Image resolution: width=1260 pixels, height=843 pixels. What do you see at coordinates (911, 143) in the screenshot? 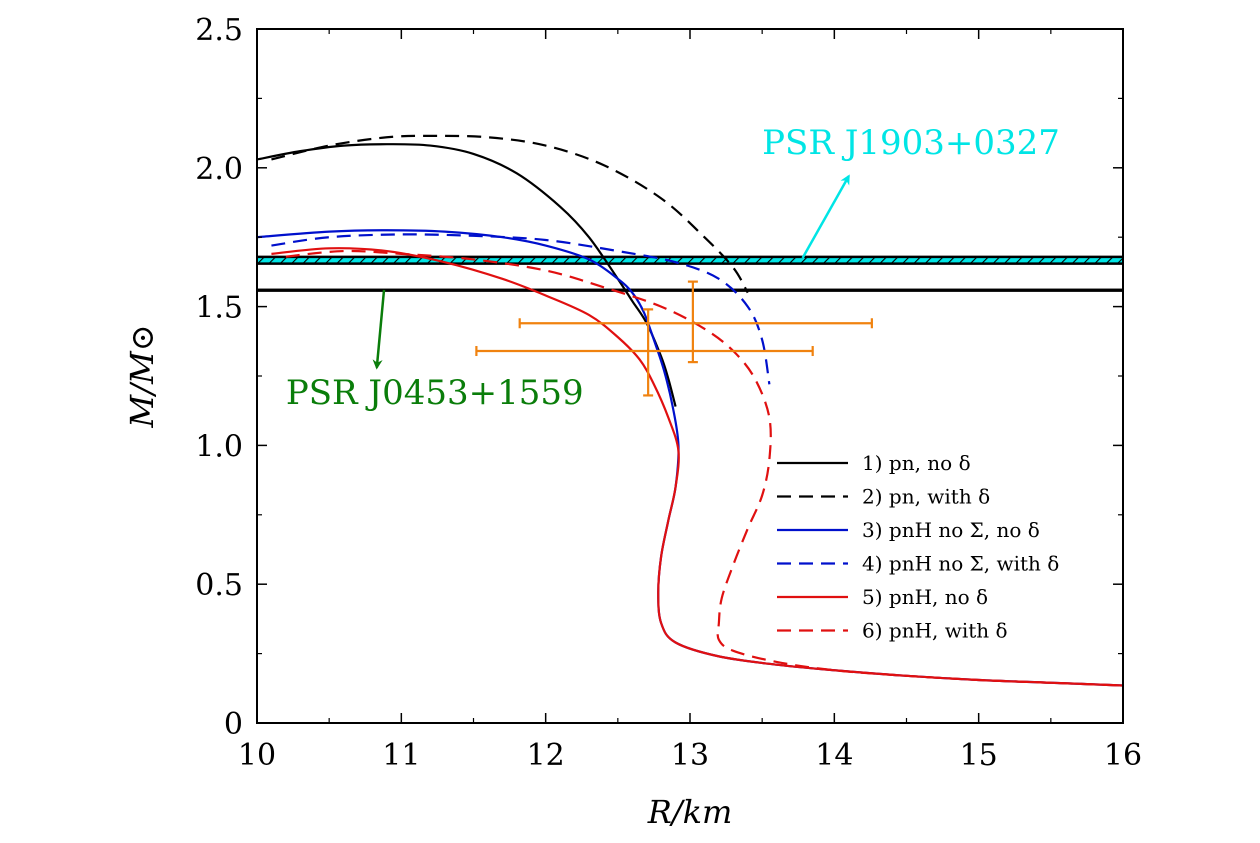
I see `annotation-1-label: PSR J1903+0327` at bounding box center [911, 143].